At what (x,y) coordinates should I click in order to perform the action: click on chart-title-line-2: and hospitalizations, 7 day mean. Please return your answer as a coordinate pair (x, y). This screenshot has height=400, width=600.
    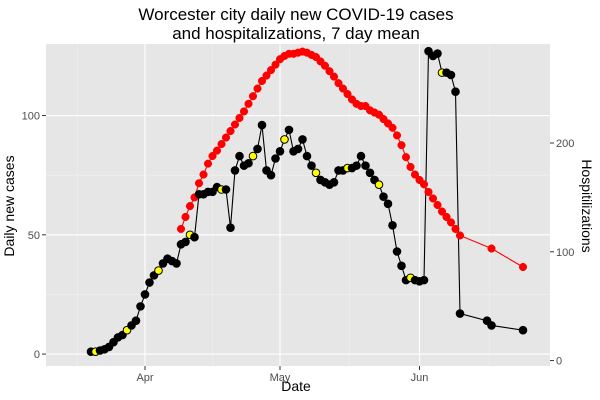
    Looking at the image, I should click on (296, 33).